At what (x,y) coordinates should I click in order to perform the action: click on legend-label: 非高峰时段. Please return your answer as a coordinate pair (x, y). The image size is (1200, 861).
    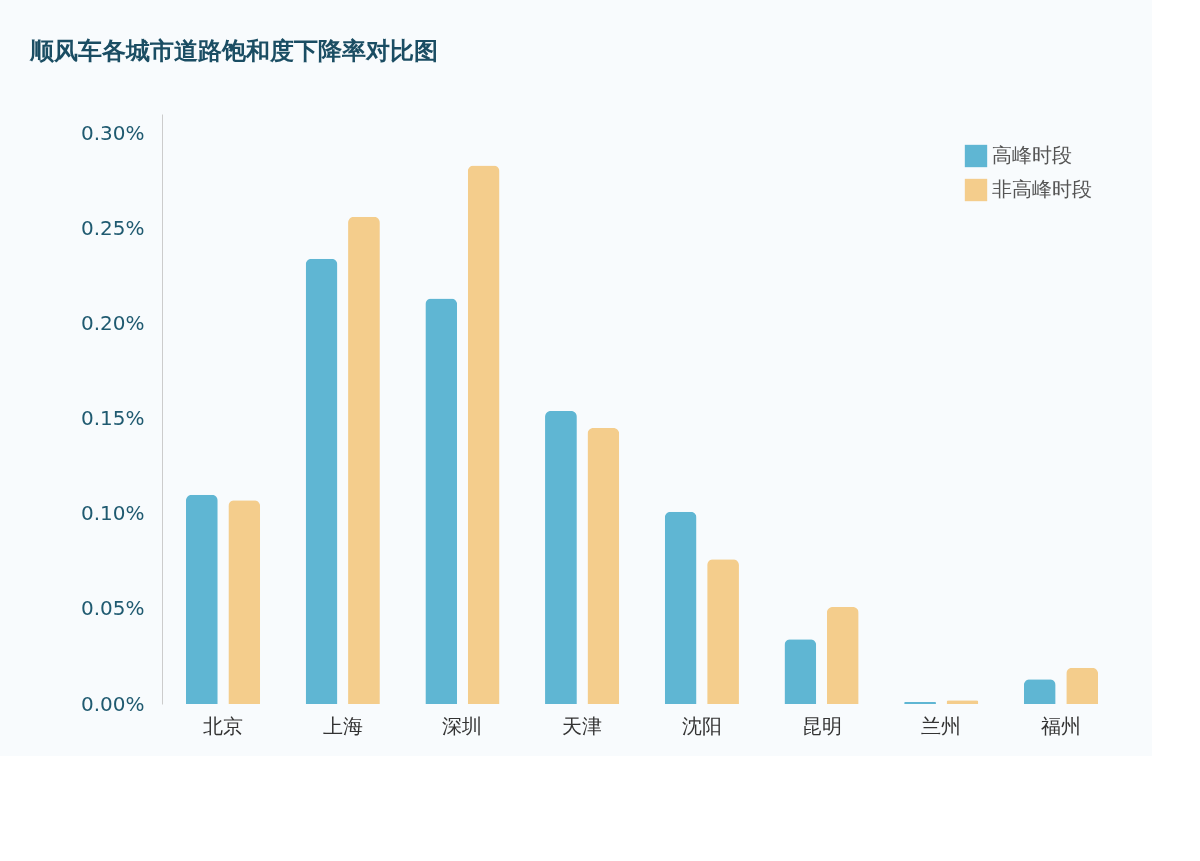
    Looking at the image, I should click on (1042, 189).